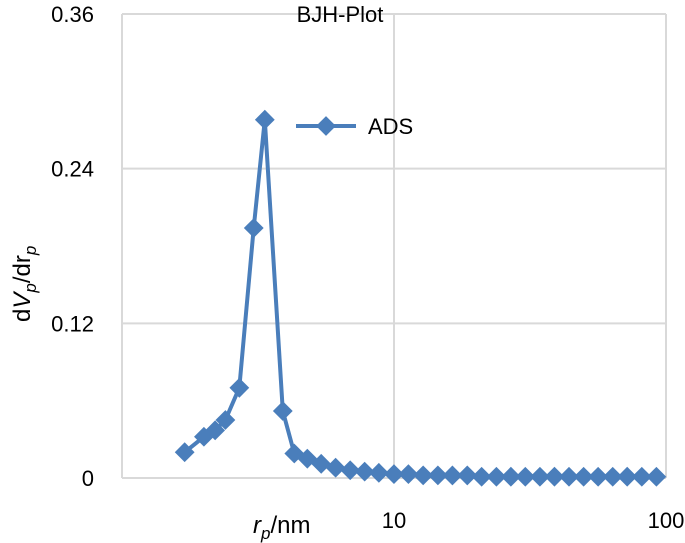  Describe the element at coordinates (354, 126) in the screenshot. I see `legend: ADS` at that location.